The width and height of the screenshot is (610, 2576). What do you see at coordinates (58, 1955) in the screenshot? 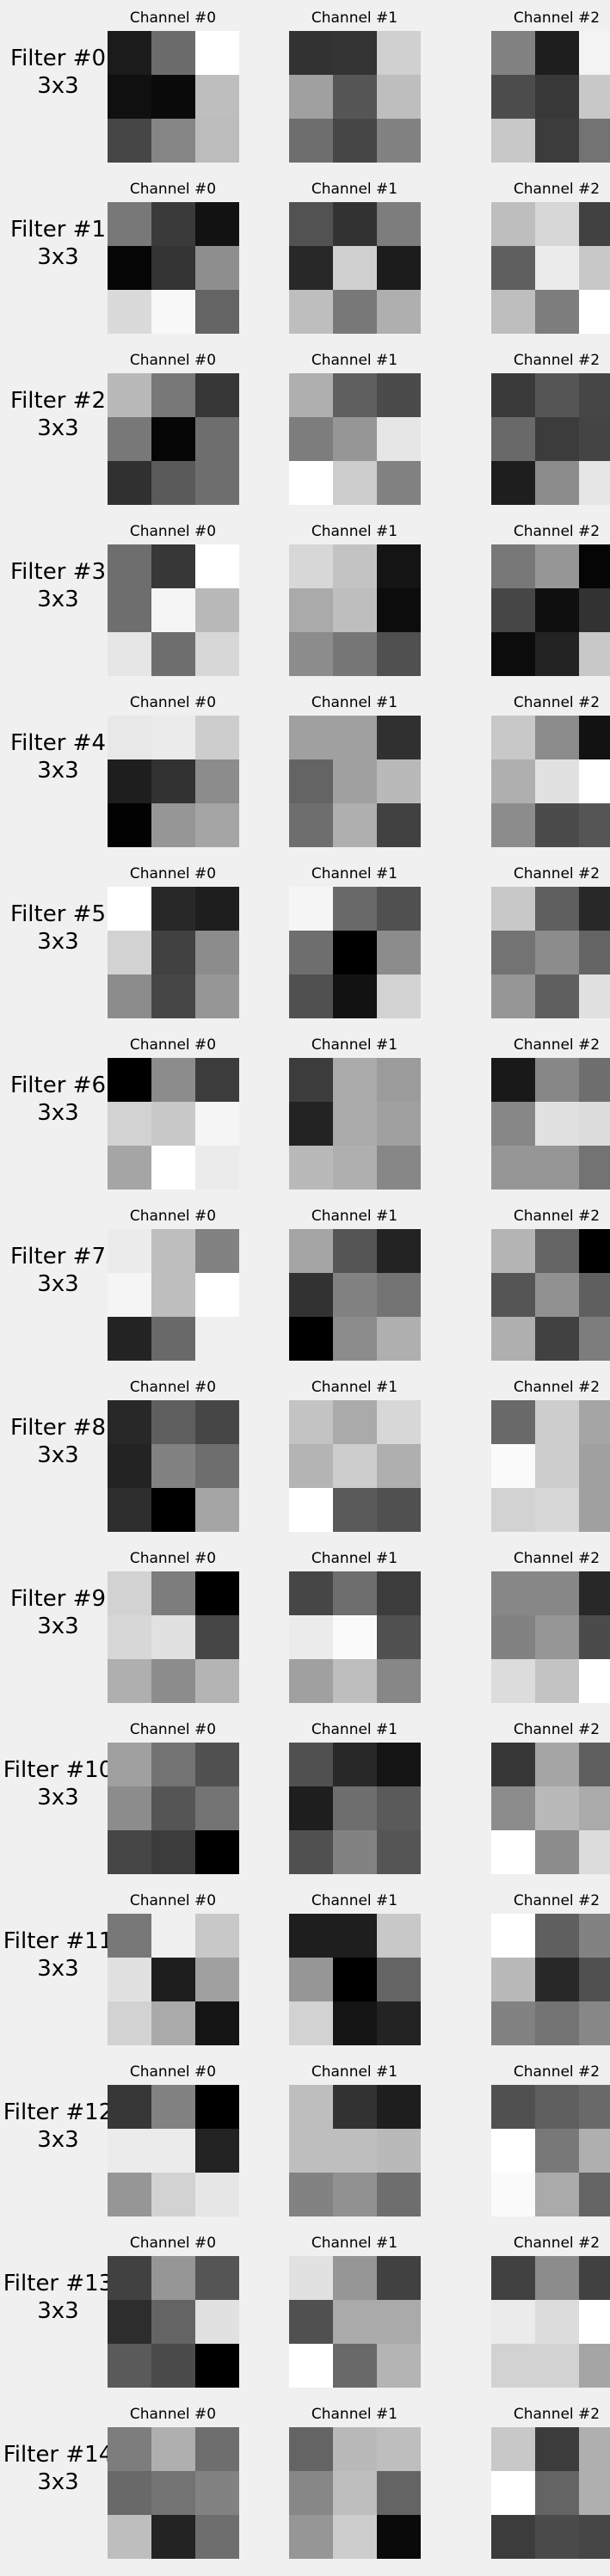
I see `filter-label: Filter #11 3x3` at bounding box center [58, 1955].